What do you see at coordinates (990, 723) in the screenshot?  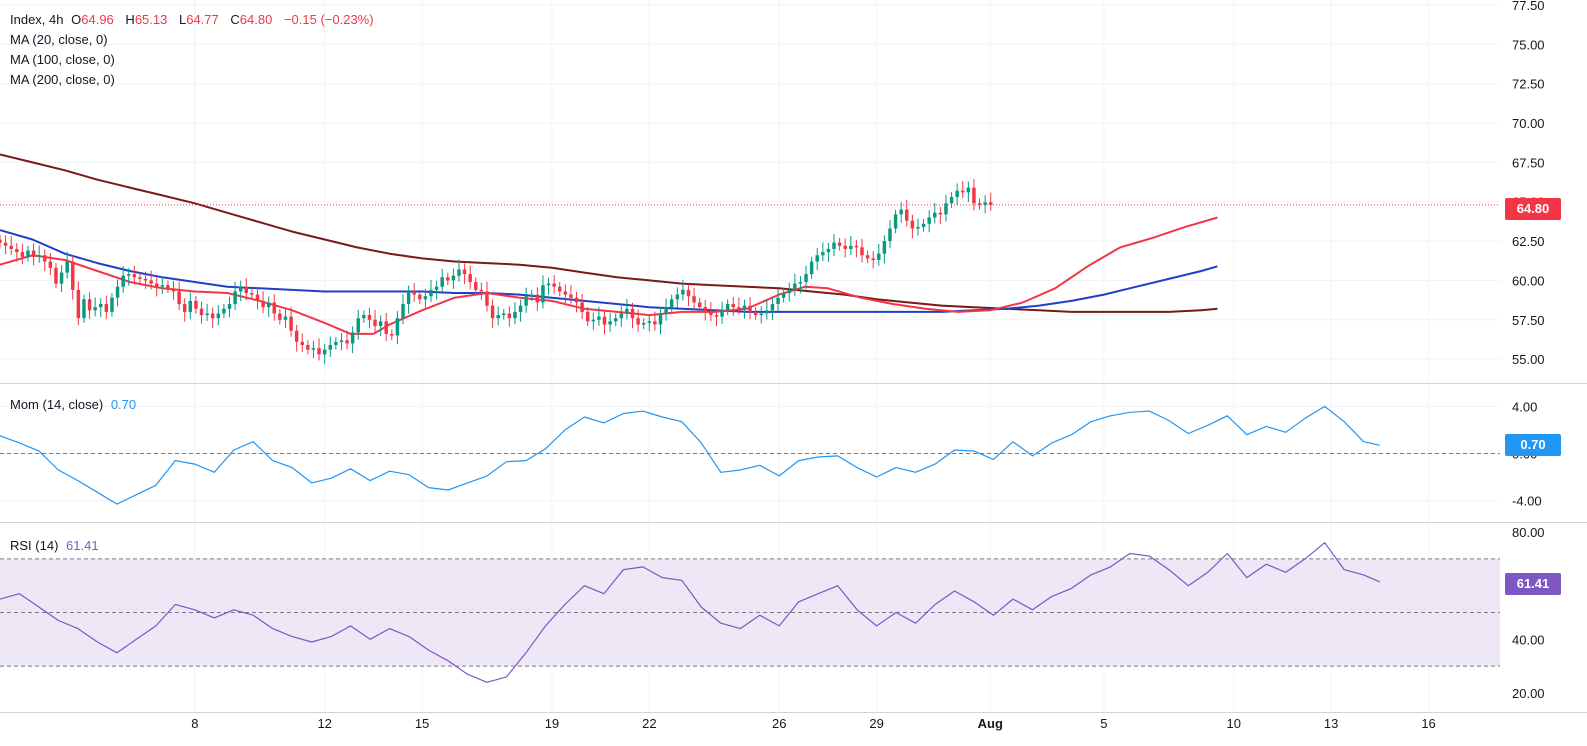 I see `time-axis-label: Aug` at bounding box center [990, 723].